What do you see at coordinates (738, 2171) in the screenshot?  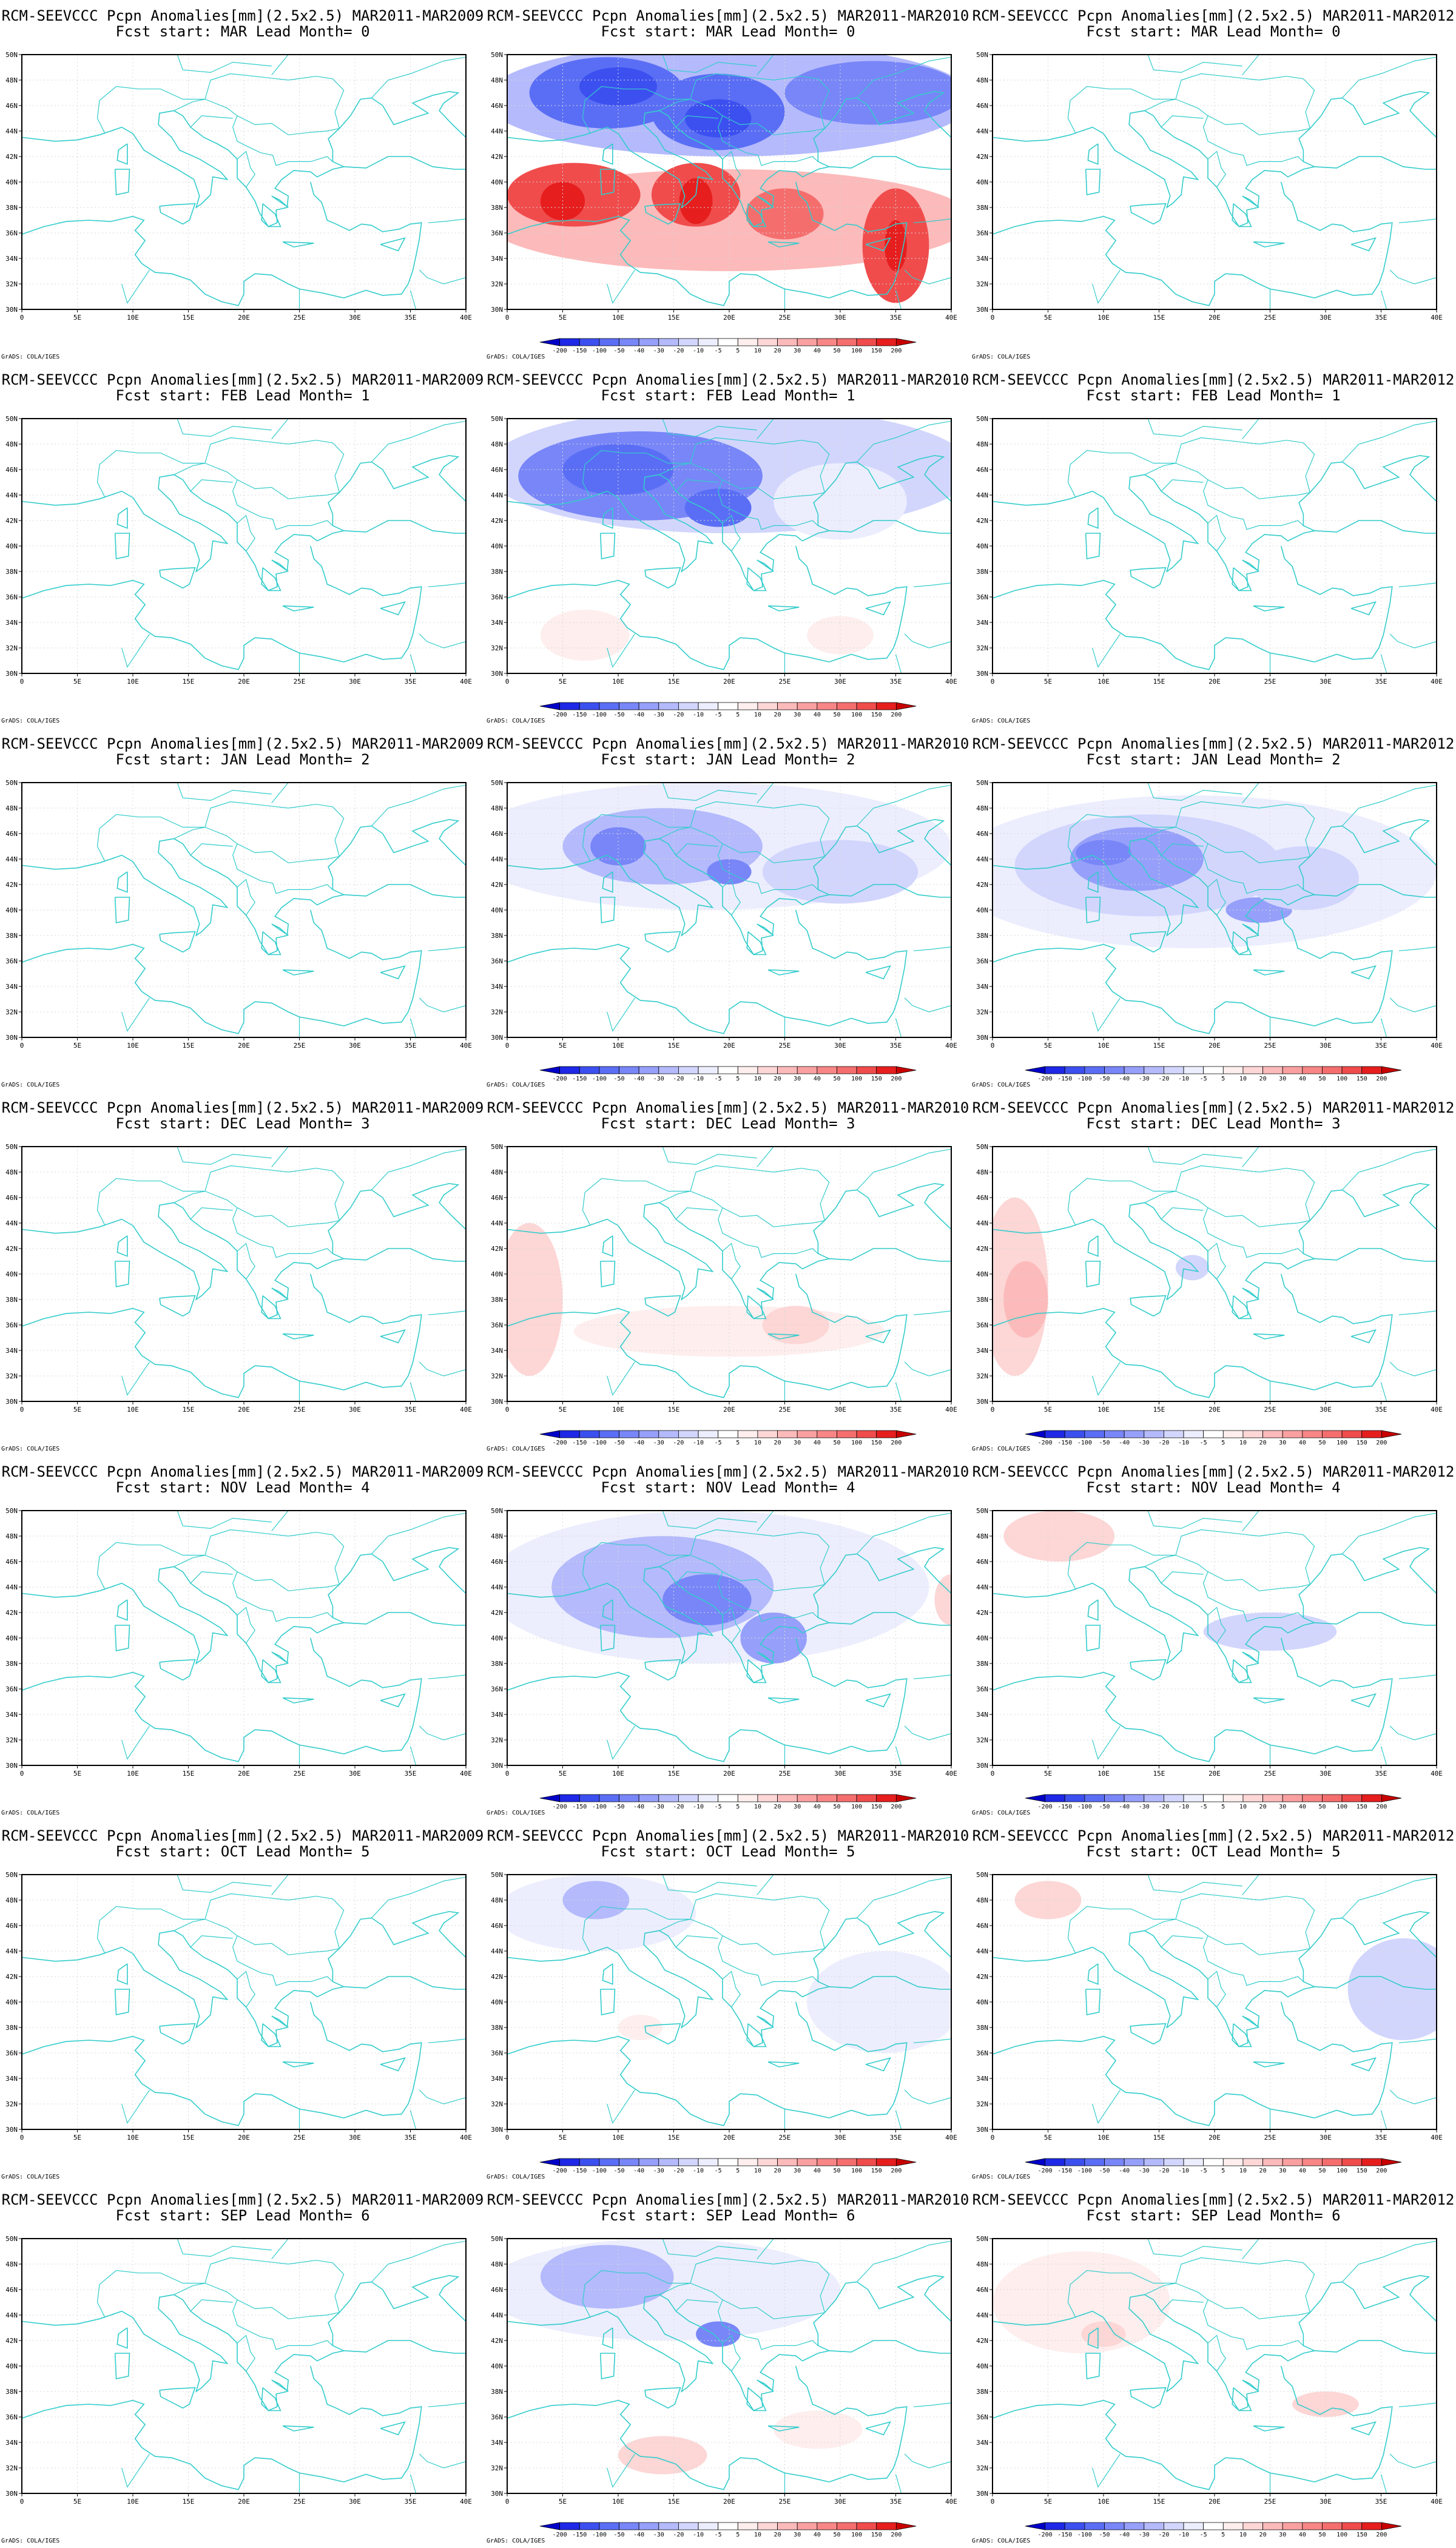 I see `colorbar-label: 5` at bounding box center [738, 2171].